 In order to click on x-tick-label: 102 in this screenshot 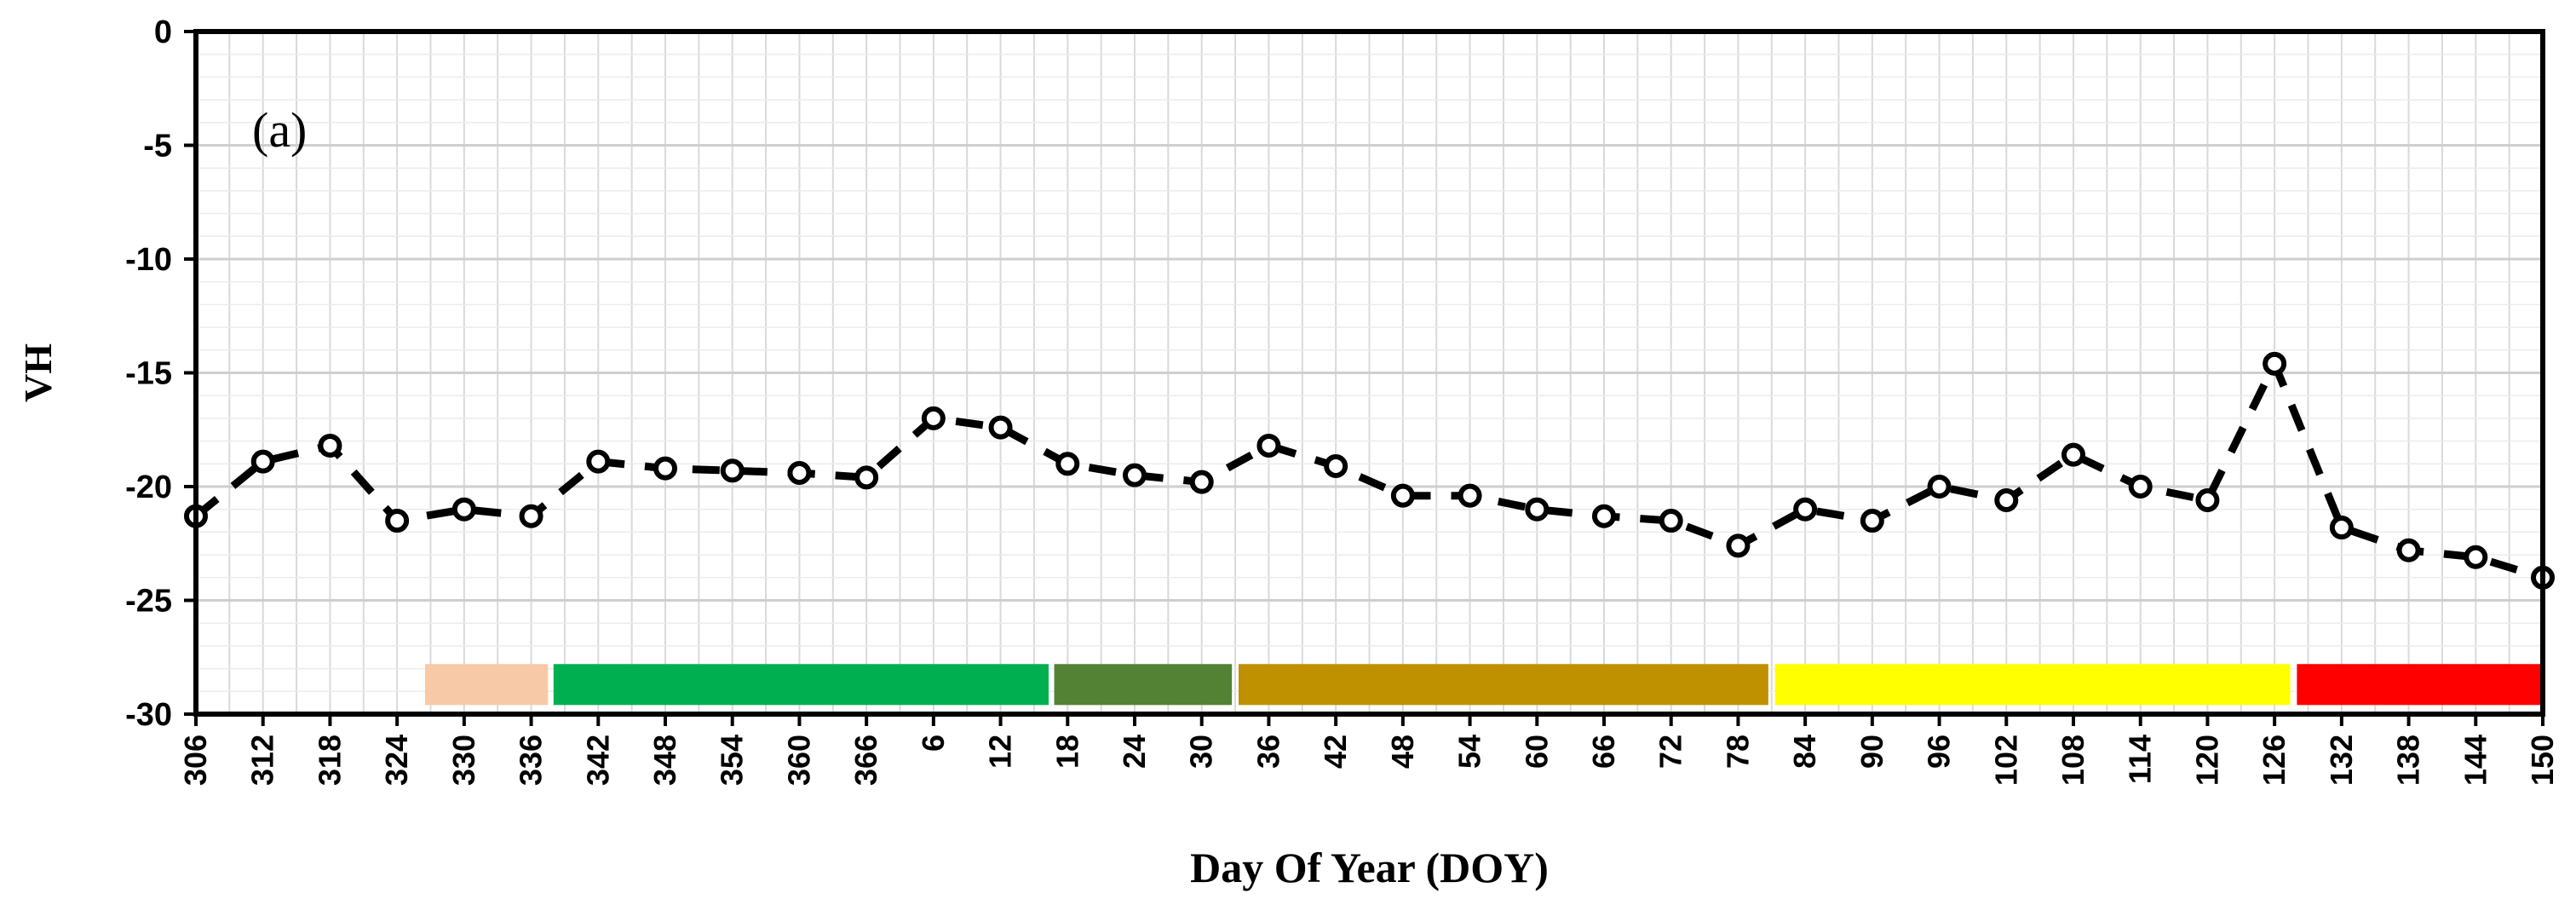, I will do `click(2006, 760)`.